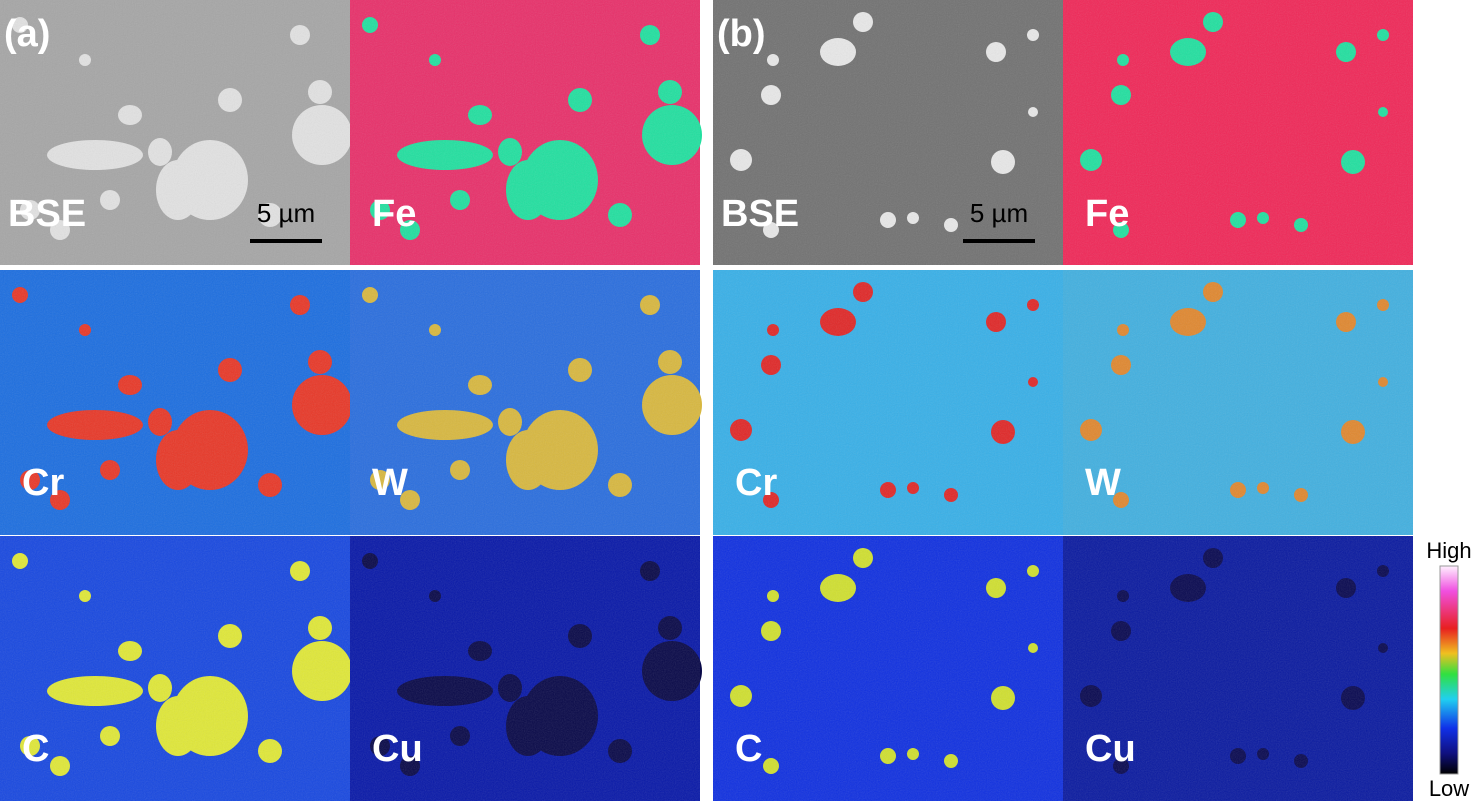 The height and width of the screenshot is (801, 1474). What do you see at coordinates (741, 34) in the screenshot?
I see `panel-label: (b)` at bounding box center [741, 34].